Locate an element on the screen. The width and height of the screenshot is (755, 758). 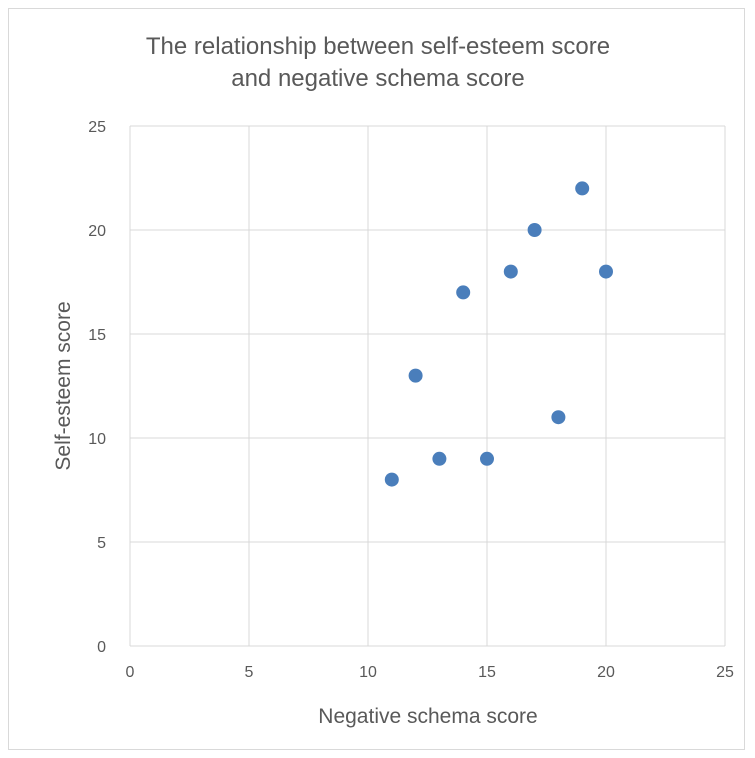
y-tick-label: 10 is located at coordinates (97, 439).